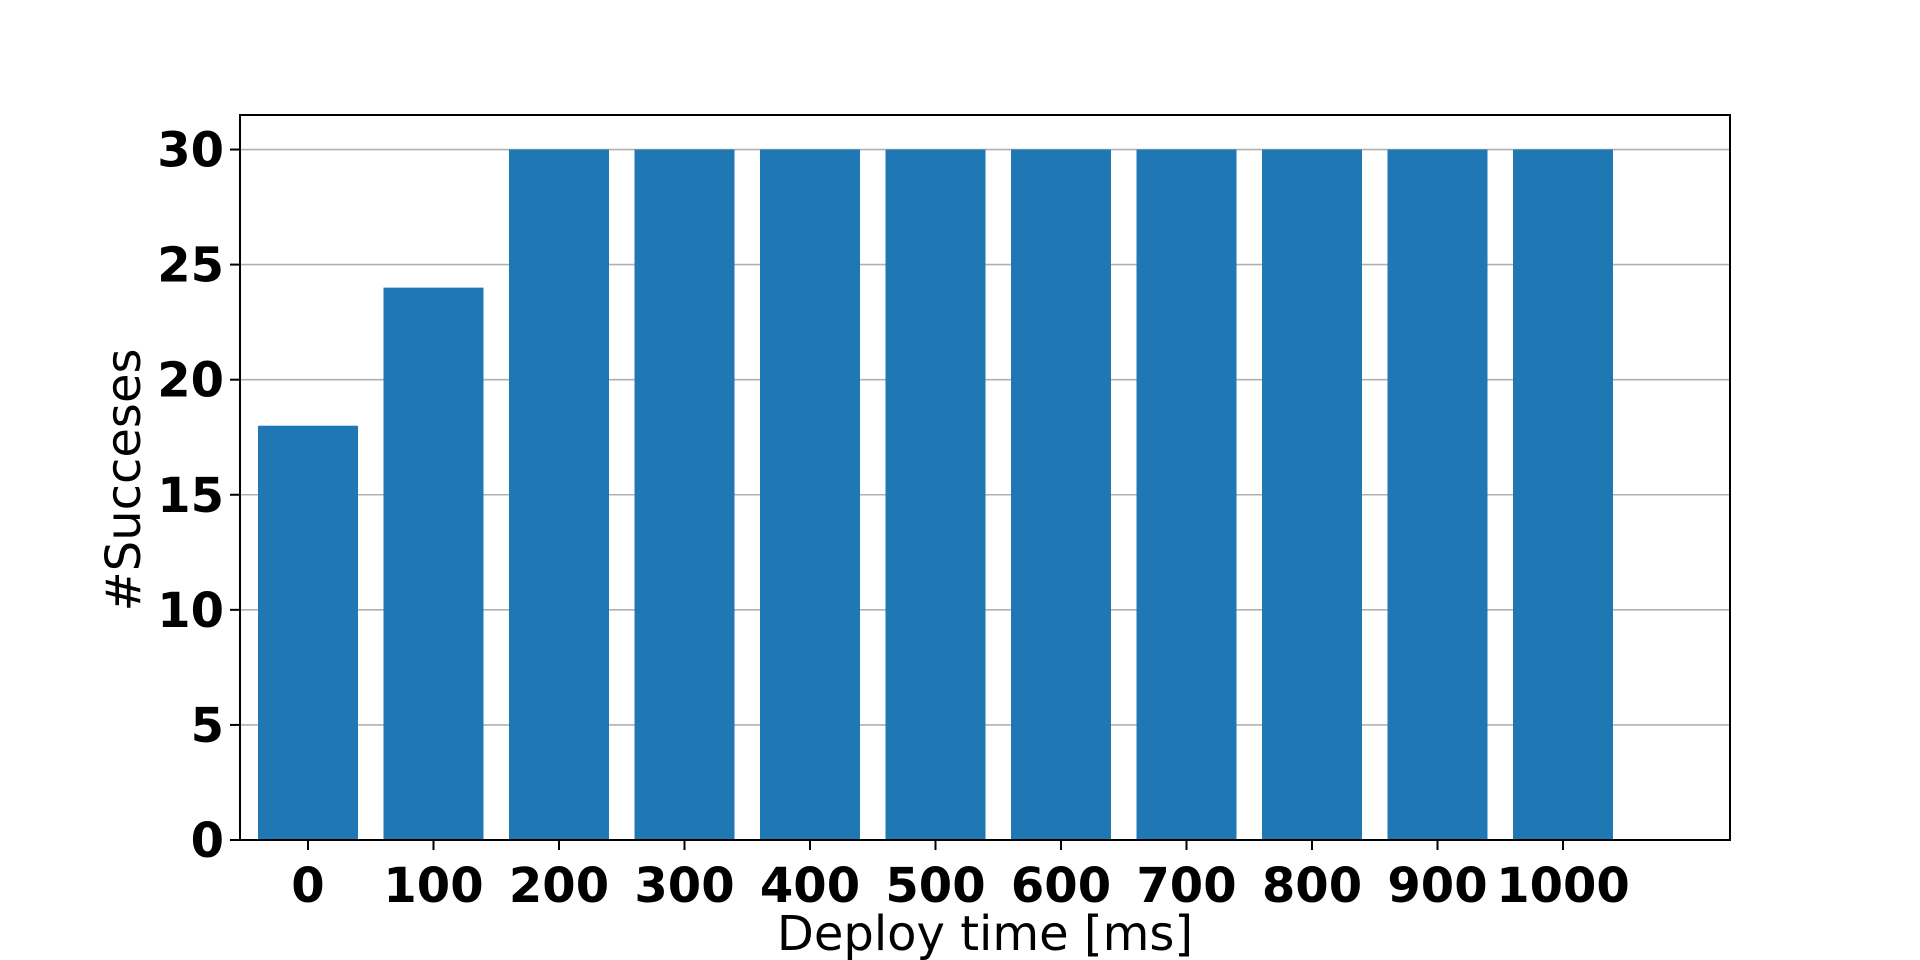  What do you see at coordinates (1563, 886) in the screenshot?
I see `x-tick-label: 1000` at bounding box center [1563, 886].